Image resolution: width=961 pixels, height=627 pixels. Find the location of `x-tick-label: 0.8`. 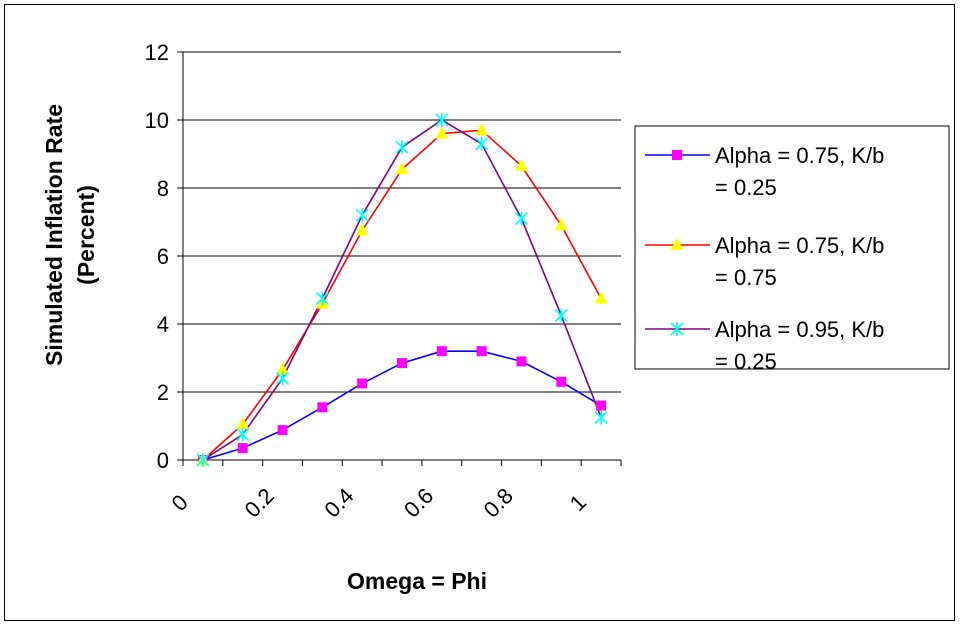

x-tick-label: 0.8 is located at coordinates (498, 502).